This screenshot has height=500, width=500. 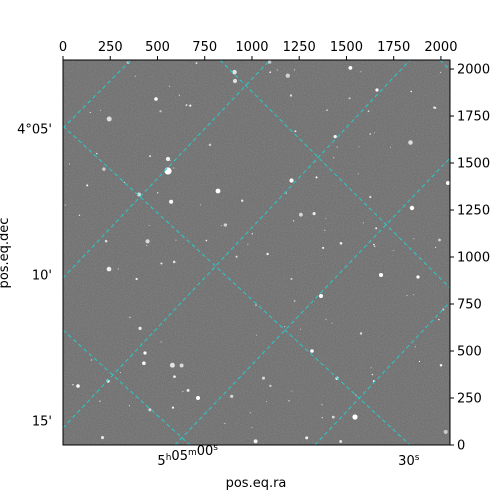 What do you see at coordinates (409, 461) in the screenshot?
I see `ra-tick-label: 30s` at bounding box center [409, 461].